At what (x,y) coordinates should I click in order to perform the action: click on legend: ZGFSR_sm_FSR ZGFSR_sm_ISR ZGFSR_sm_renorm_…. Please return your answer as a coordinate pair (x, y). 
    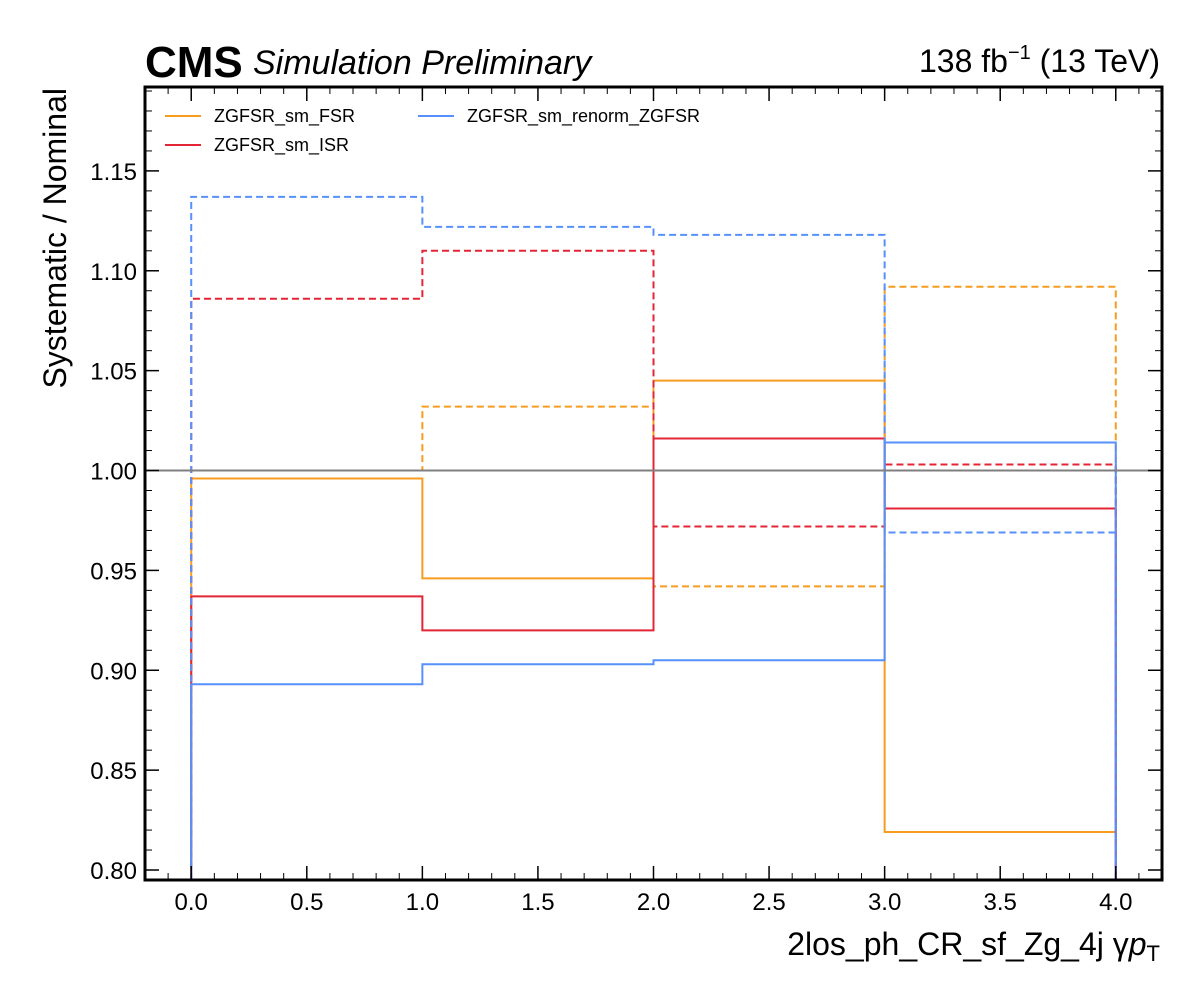
    Looking at the image, I should click on (432, 131).